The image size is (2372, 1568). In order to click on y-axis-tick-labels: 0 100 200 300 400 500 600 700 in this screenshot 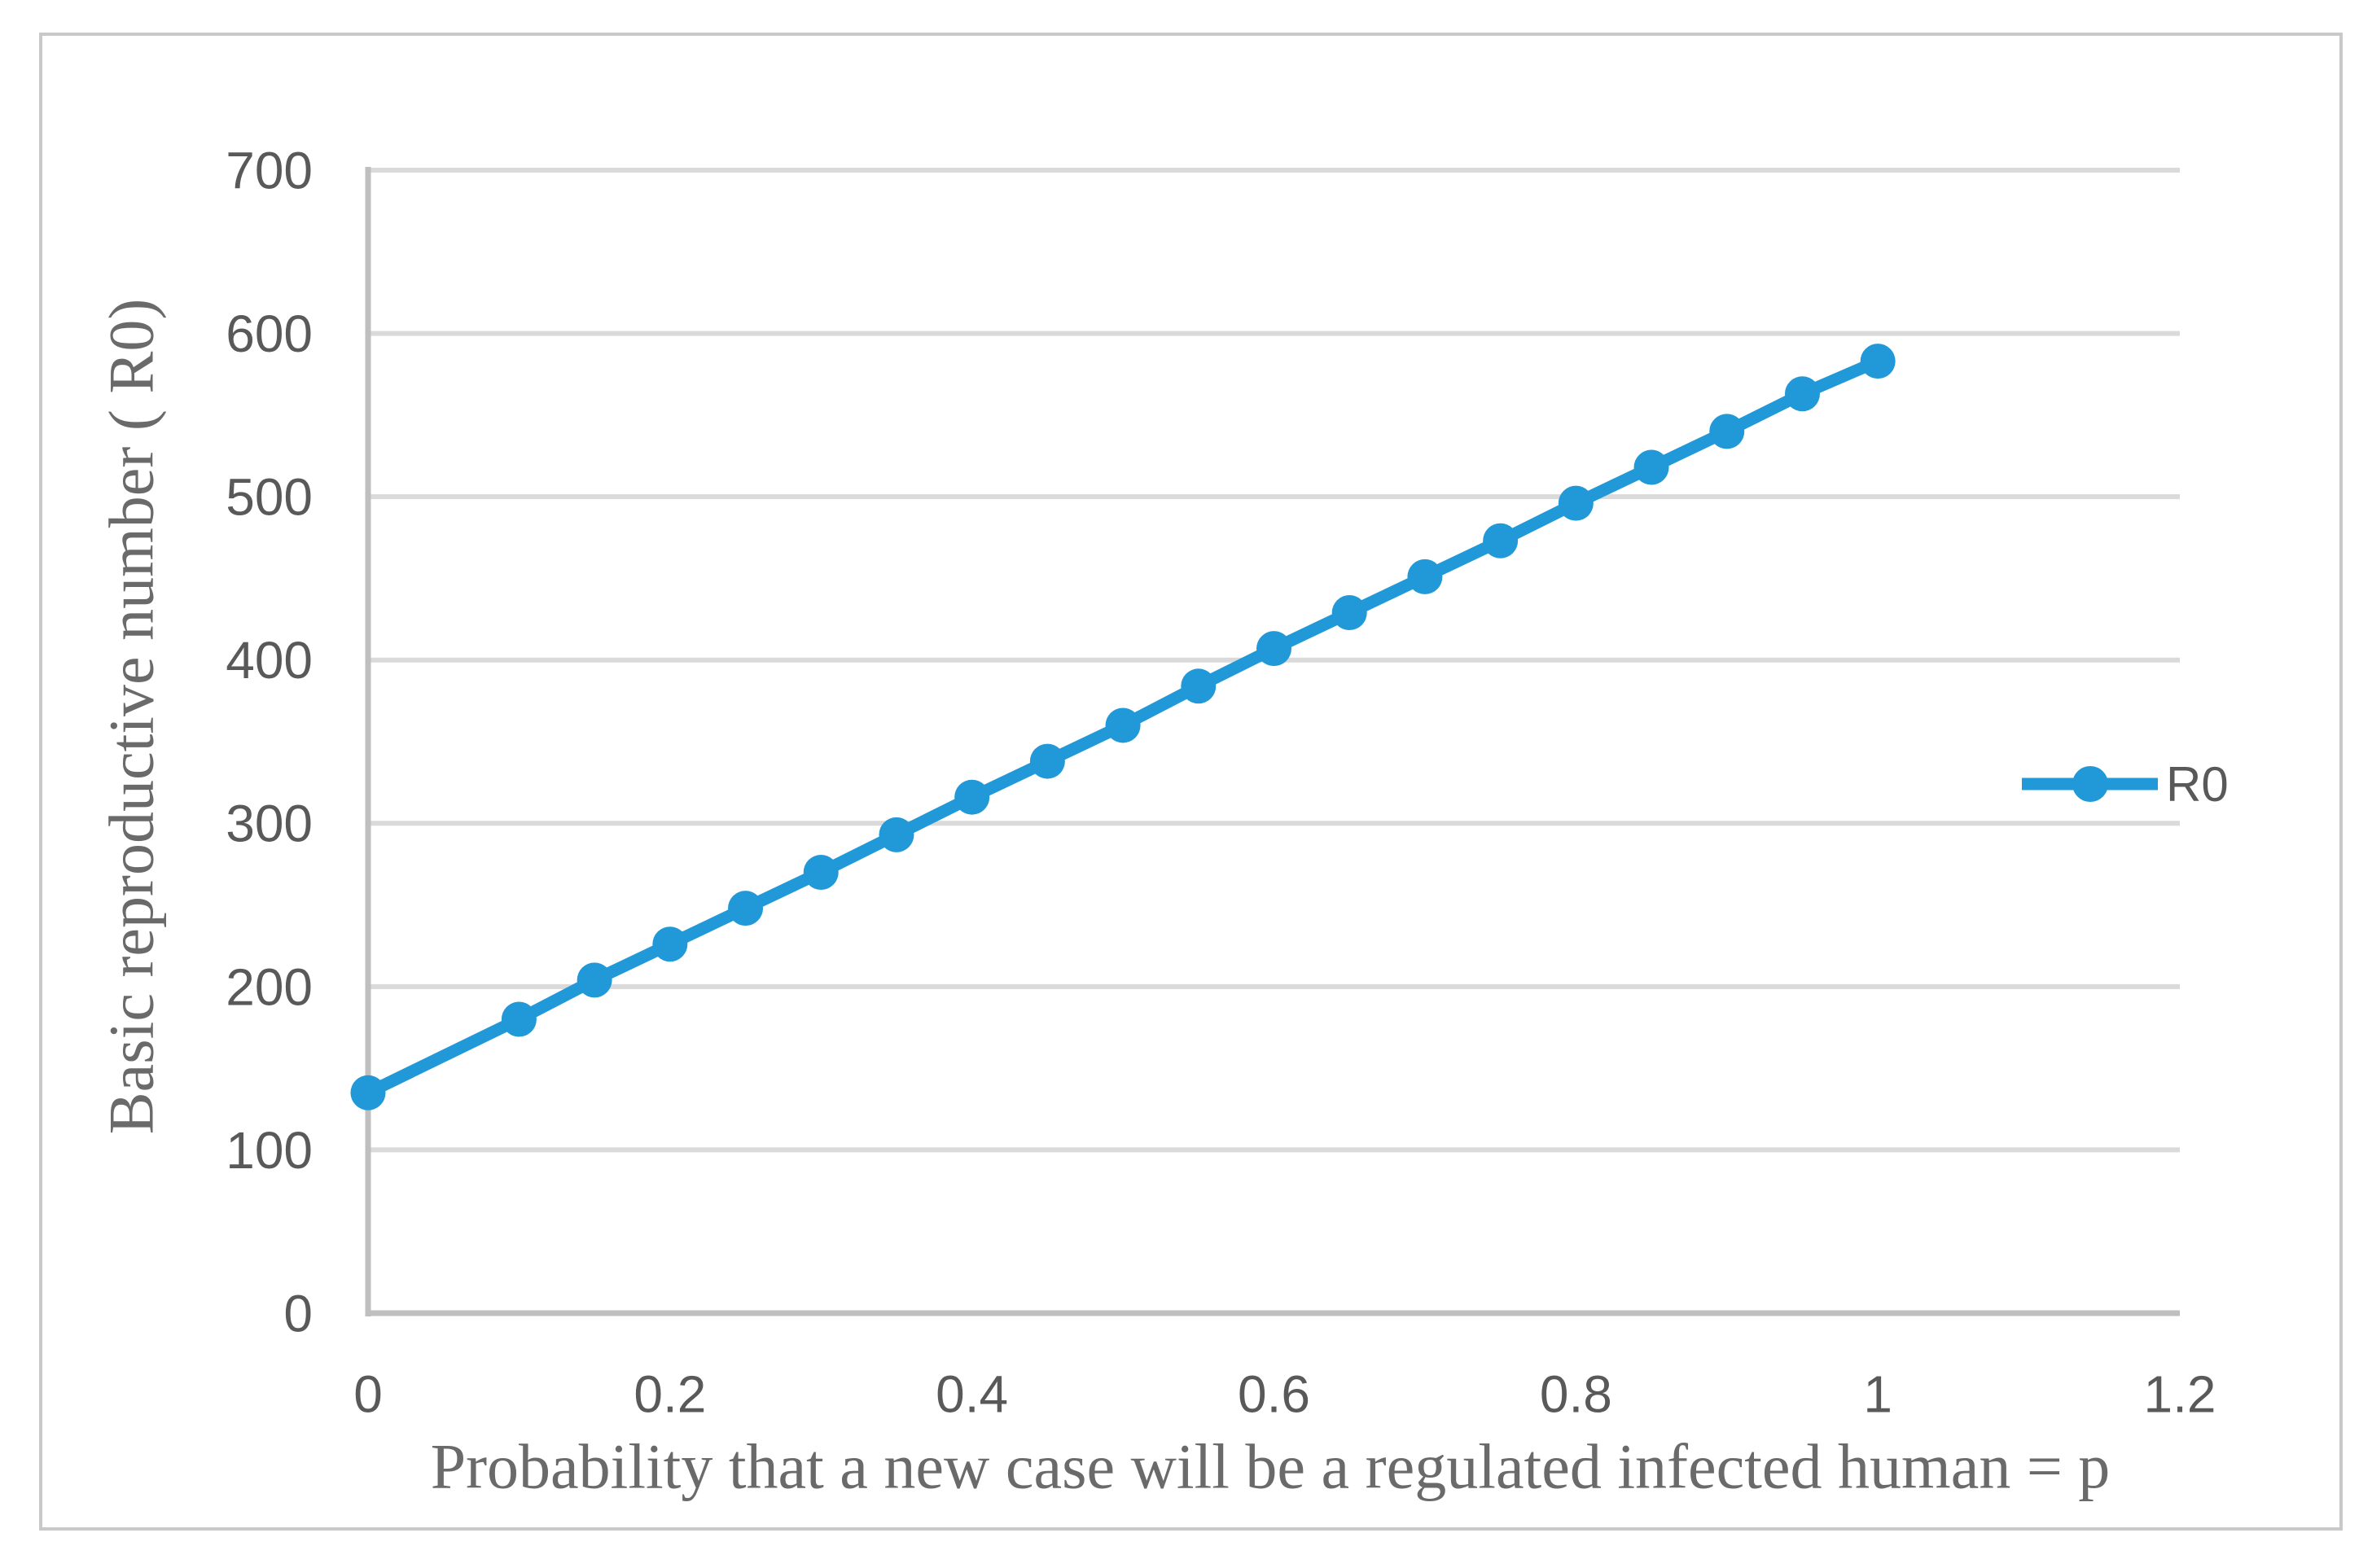, I will do `click(269, 742)`.